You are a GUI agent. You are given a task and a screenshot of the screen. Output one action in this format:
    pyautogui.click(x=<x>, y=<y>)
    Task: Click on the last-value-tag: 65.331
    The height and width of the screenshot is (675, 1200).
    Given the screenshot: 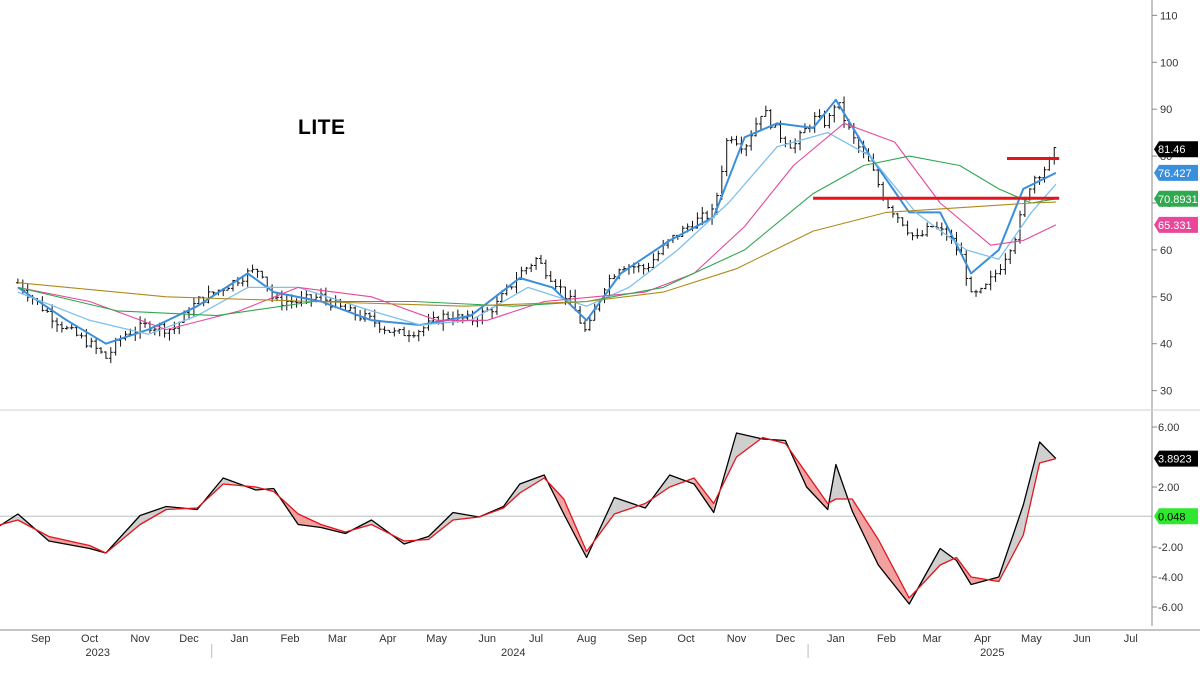 What is the action you would take?
    pyautogui.click(x=1176, y=224)
    